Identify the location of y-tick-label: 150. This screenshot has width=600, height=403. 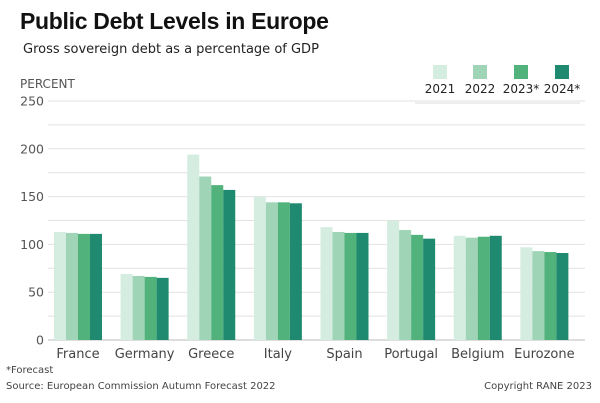
(32, 196).